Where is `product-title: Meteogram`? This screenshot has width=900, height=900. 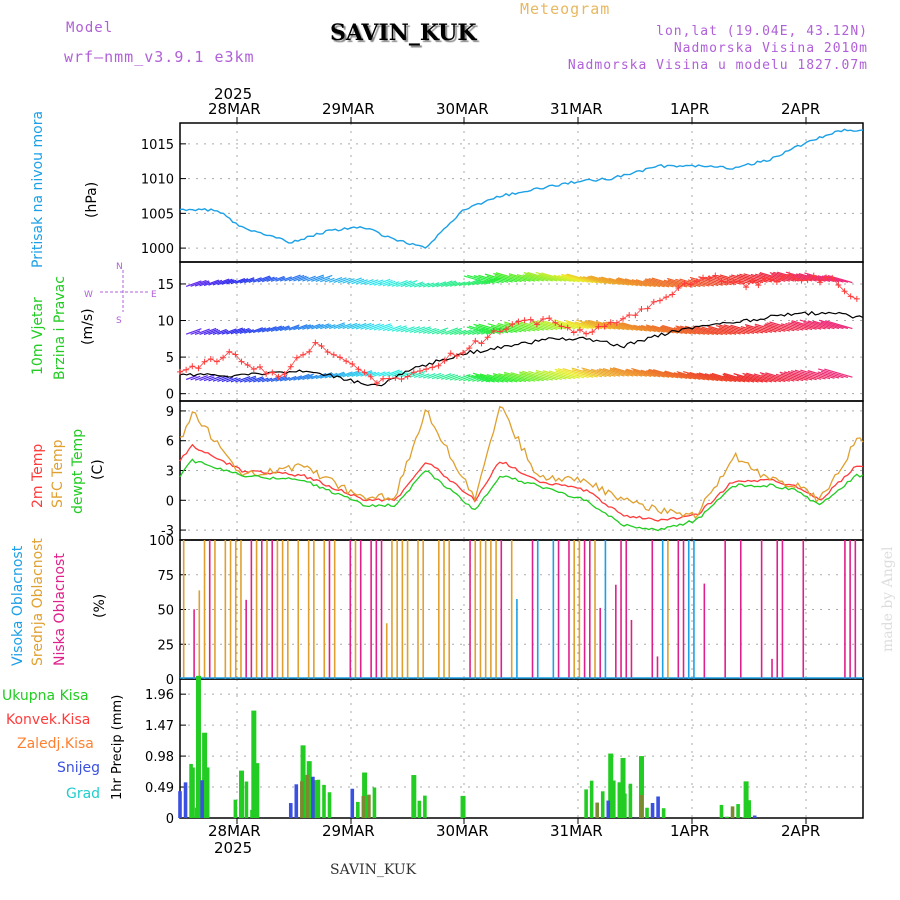 product-title: Meteogram is located at coordinates (565, 9).